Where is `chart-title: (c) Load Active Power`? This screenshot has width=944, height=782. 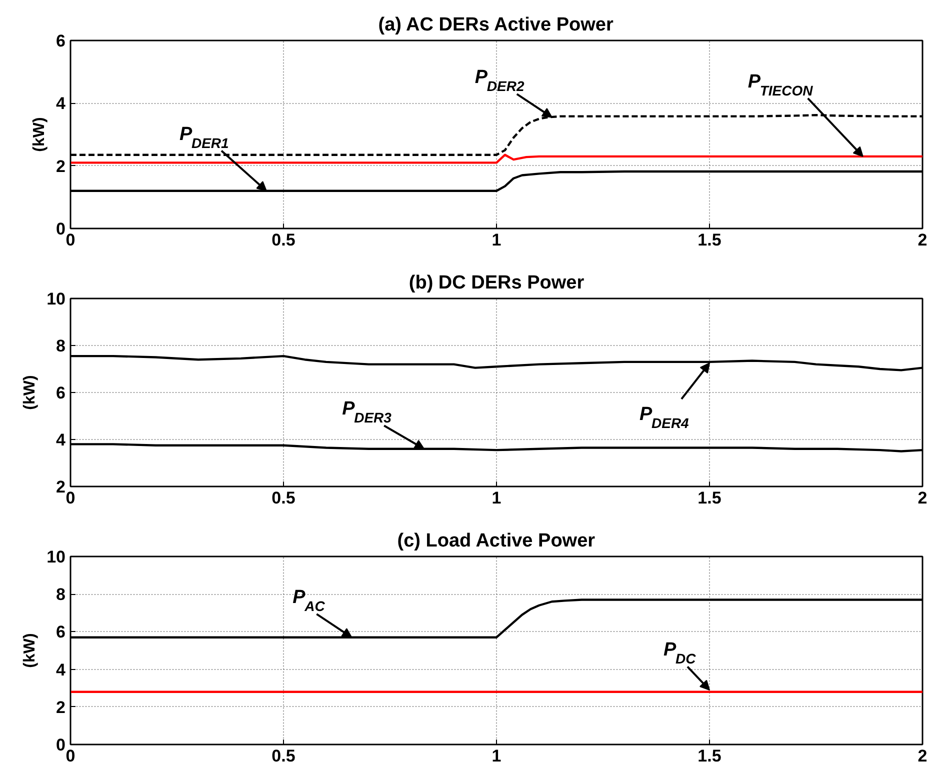
chart-title: (c) Load Active Power is located at coordinates (496, 541).